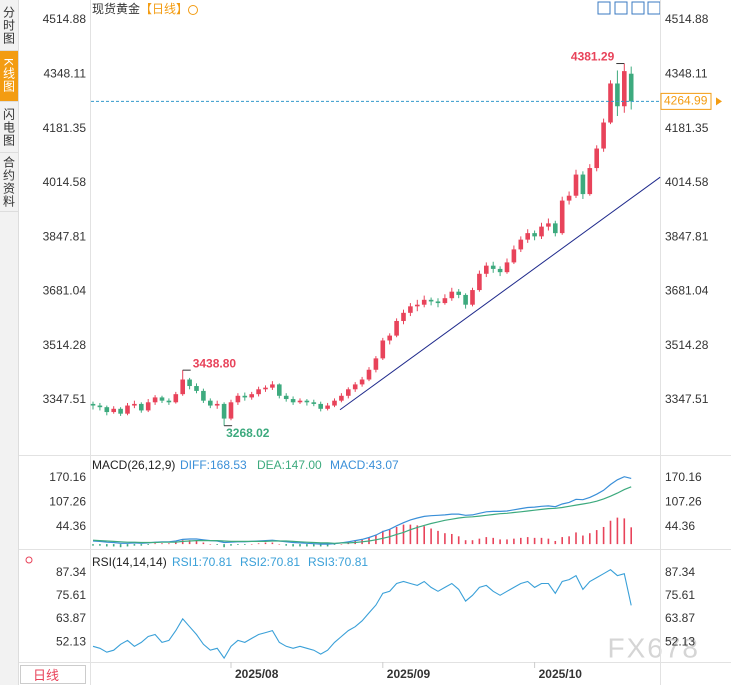 This screenshot has width=731, height=685. What do you see at coordinates (65, 19) in the screenshot?
I see `y-tick-label-left: 4514.88` at bounding box center [65, 19].